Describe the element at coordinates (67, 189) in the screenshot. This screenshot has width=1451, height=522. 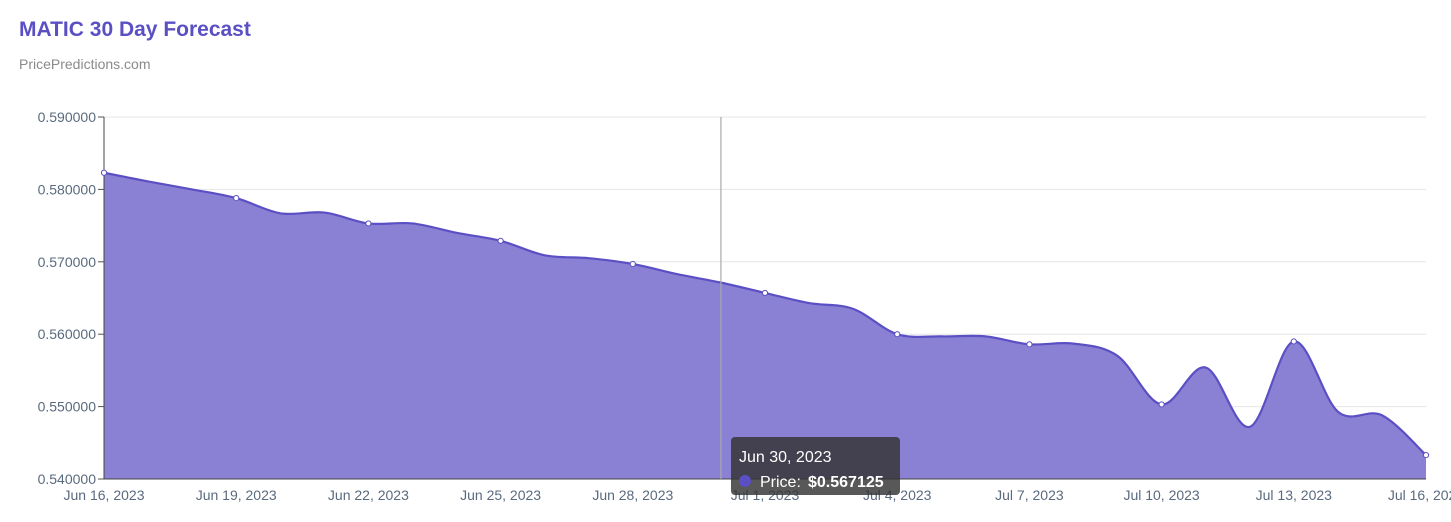
I see `y-tick-label: 0.580000` at that location.